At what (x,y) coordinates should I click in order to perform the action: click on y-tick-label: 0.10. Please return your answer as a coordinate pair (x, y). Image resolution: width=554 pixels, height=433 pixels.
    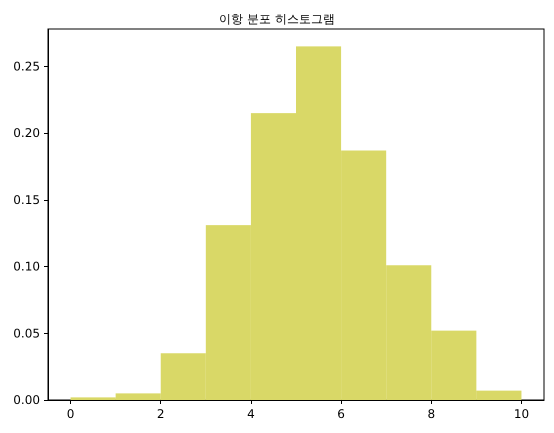
    Looking at the image, I should click on (26, 267).